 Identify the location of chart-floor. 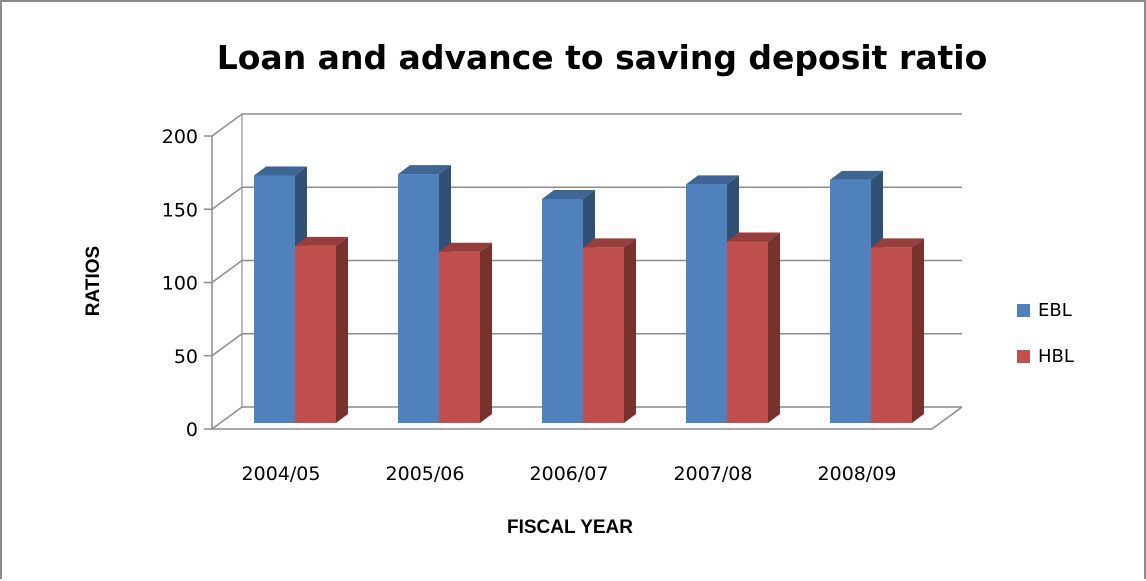
(587, 418).